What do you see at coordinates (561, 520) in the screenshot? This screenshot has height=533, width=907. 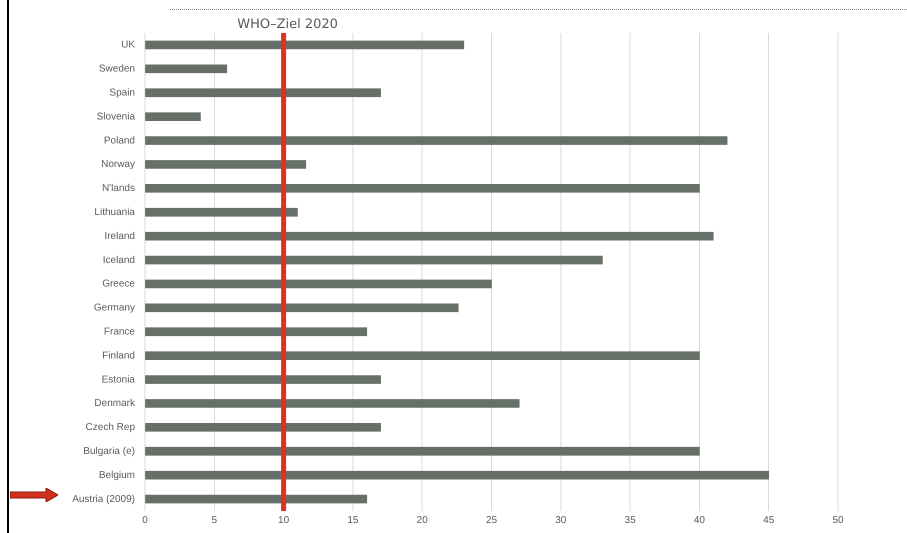 I see `x-tick-label: 30` at bounding box center [561, 520].